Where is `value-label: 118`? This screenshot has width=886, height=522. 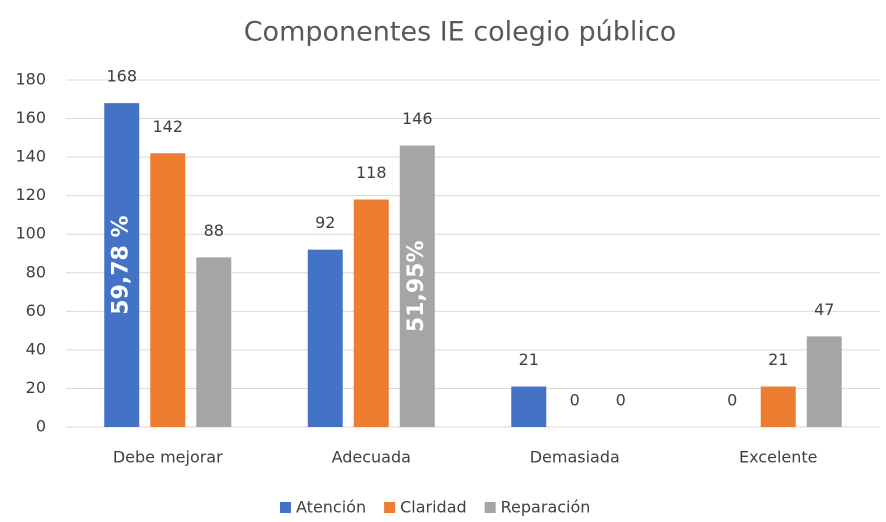
value-label: 118 is located at coordinates (371, 172).